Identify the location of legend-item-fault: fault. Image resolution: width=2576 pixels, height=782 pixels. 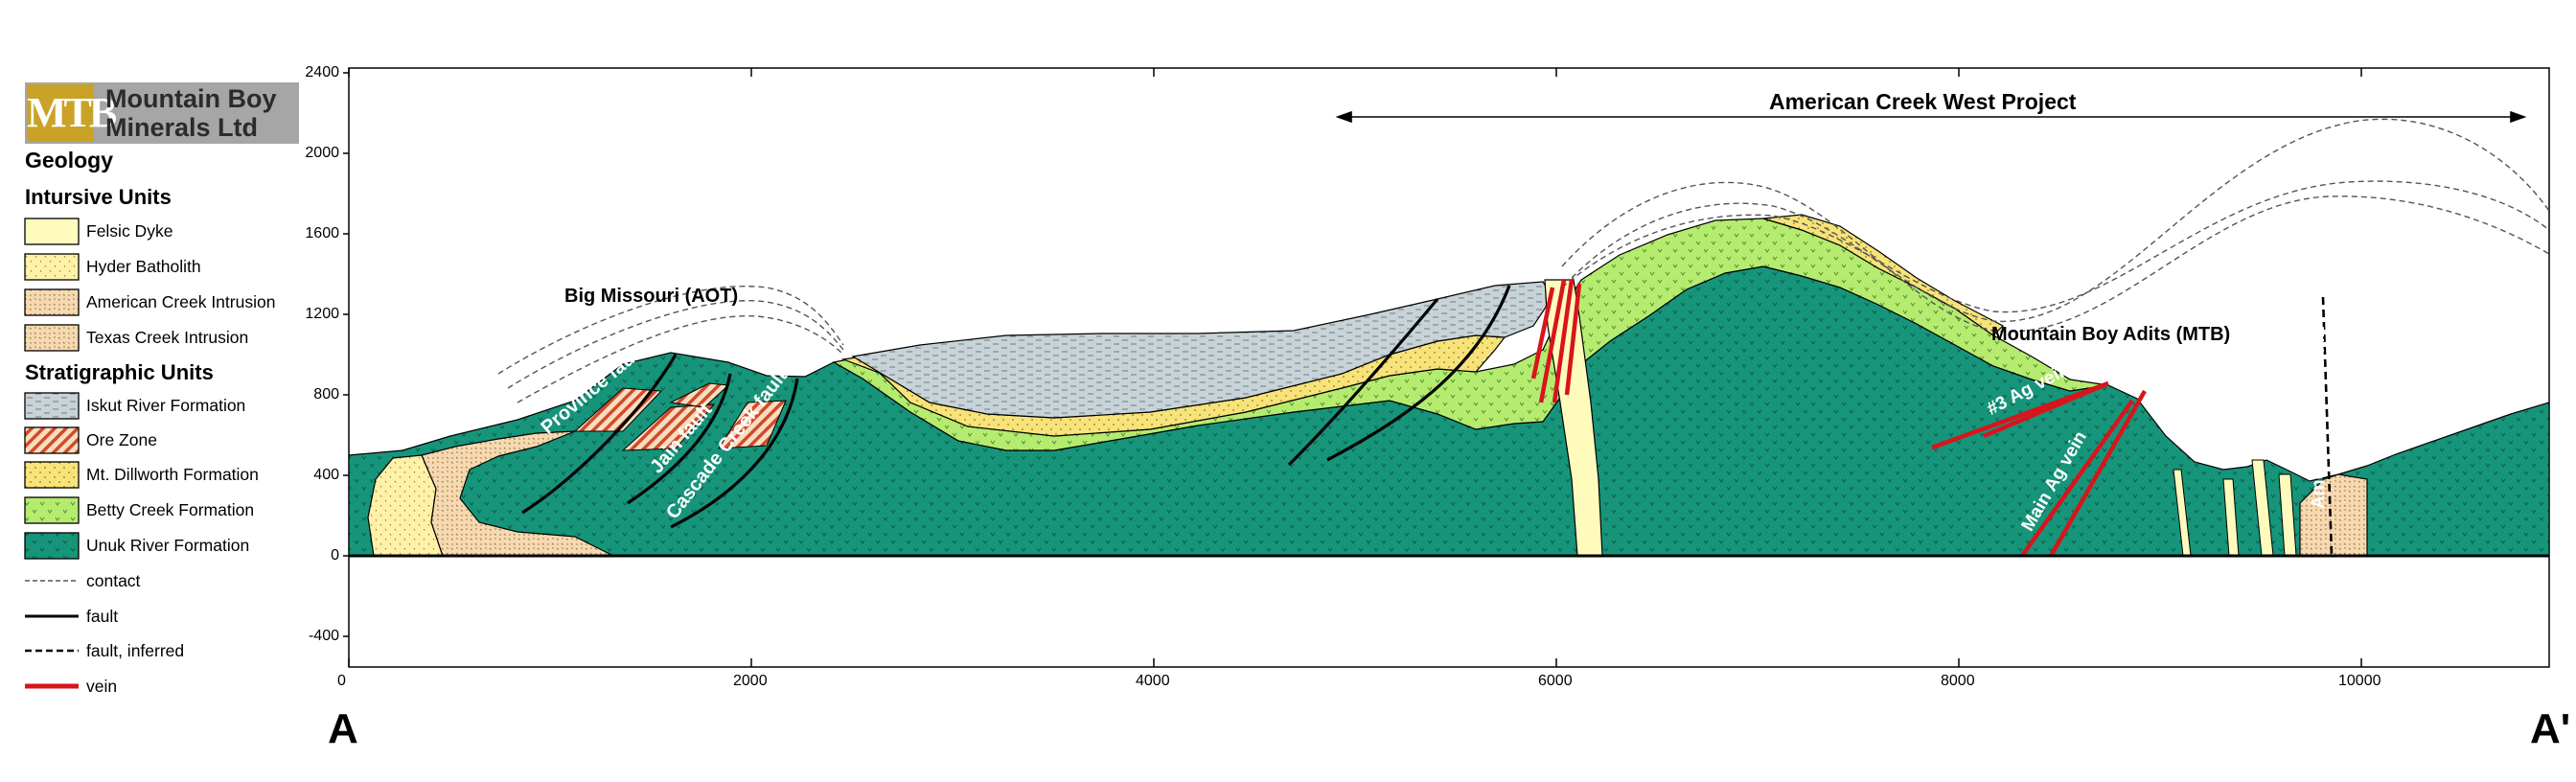
(168, 617).